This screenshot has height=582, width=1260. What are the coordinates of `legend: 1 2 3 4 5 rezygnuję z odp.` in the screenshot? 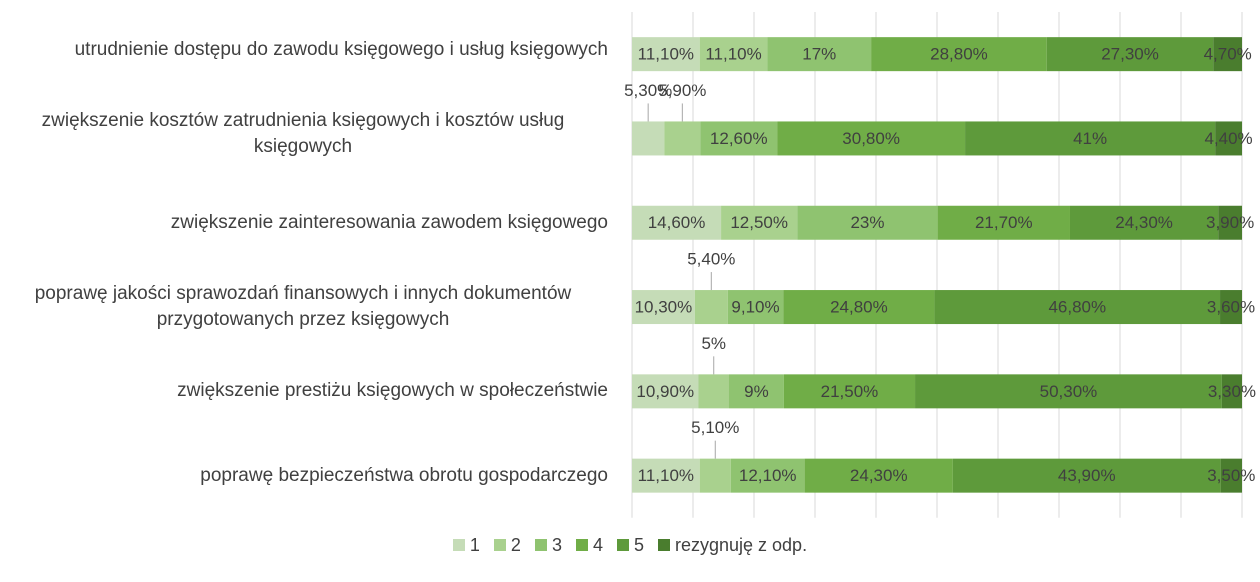 It's located at (630, 545).